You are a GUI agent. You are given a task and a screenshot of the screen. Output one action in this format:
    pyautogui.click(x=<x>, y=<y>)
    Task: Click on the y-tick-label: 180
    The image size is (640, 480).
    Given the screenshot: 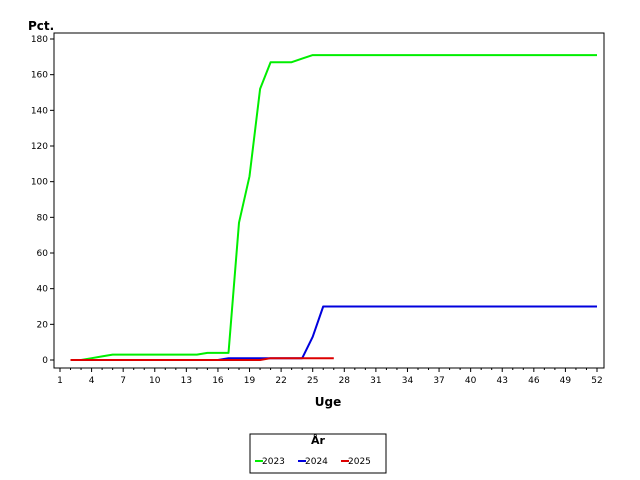 What is the action you would take?
    pyautogui.click(x=39, y=40)
    